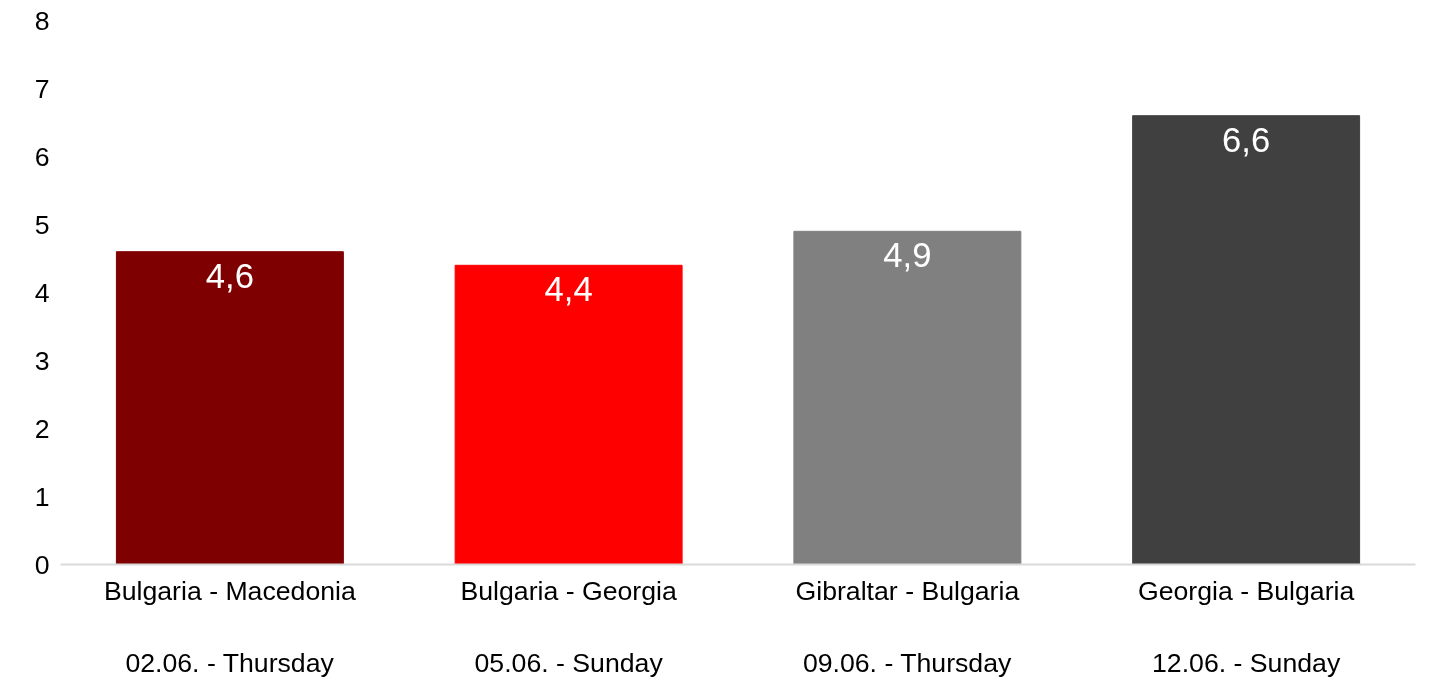 The height and width of the screenshot is (691, 1430). I want to click on category-label: Bulgaria - Georgia 05.06. - Sunday, so click(568, 626).